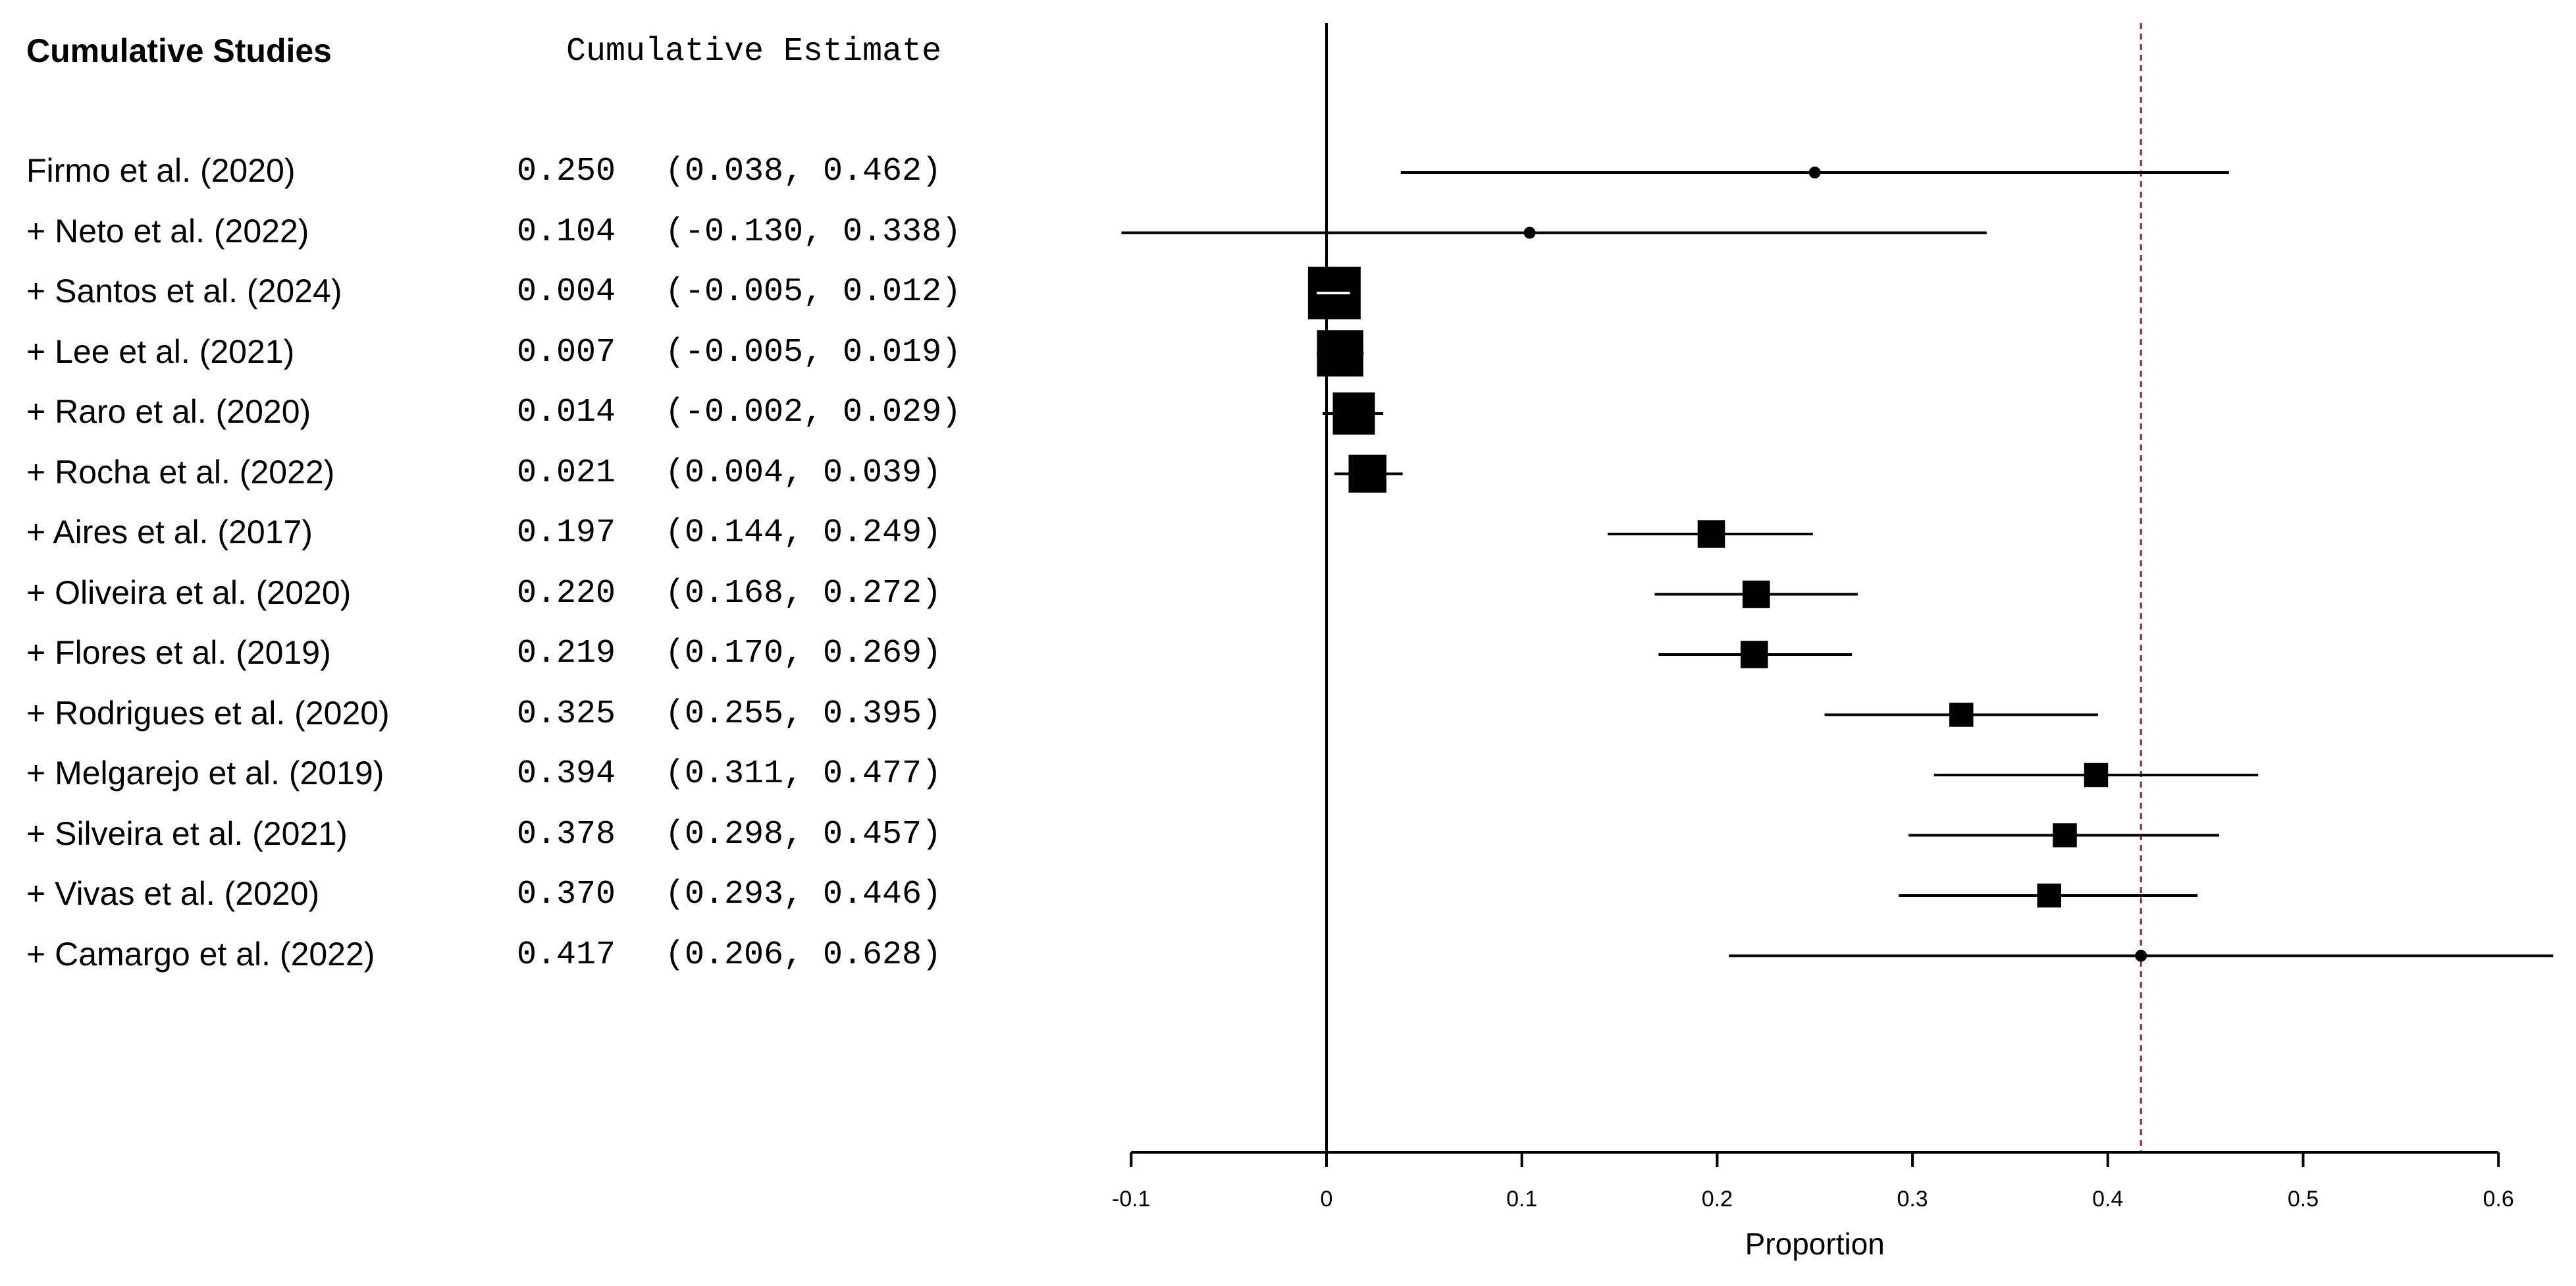 Image resolution: width=2576 pixels, height=1286 pixels. What do you see at coordinates (178, 652) in the screenshot?
I see `study-label: + Flores et al. (2019)` at bounding box center [178, 652].